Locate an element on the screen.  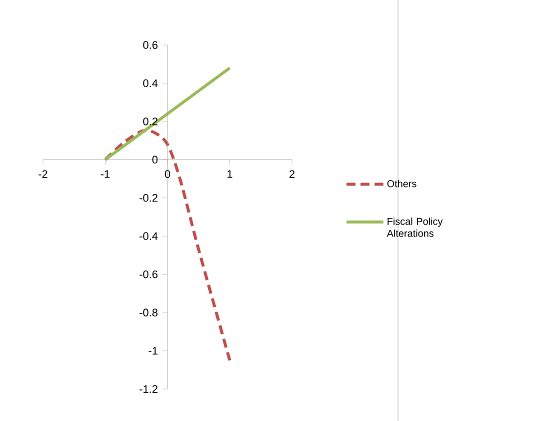
y-tick-label: 0 is located at coordinates (155, 160).